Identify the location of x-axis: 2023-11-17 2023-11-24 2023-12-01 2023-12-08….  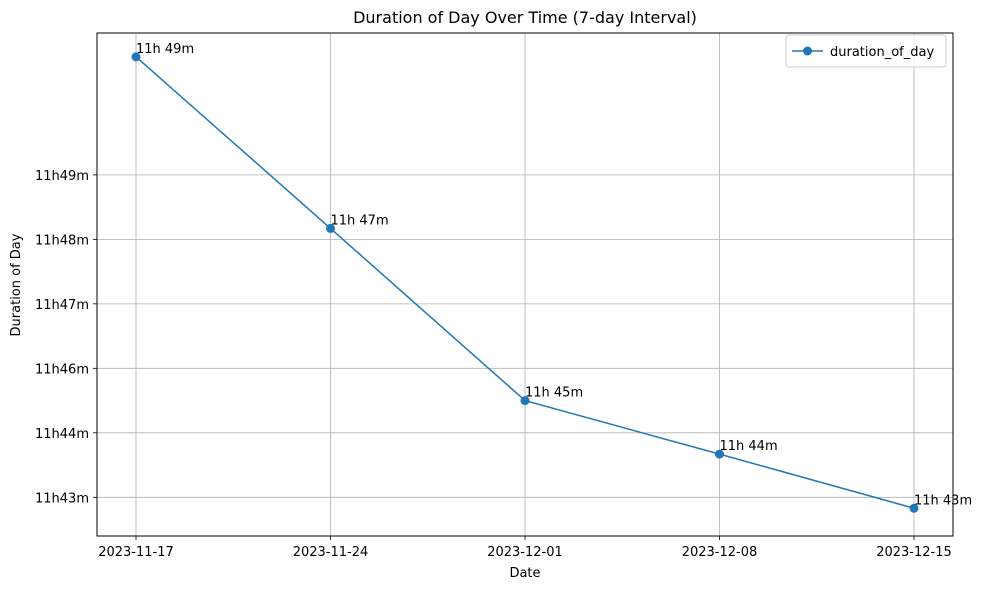
(525, 548).